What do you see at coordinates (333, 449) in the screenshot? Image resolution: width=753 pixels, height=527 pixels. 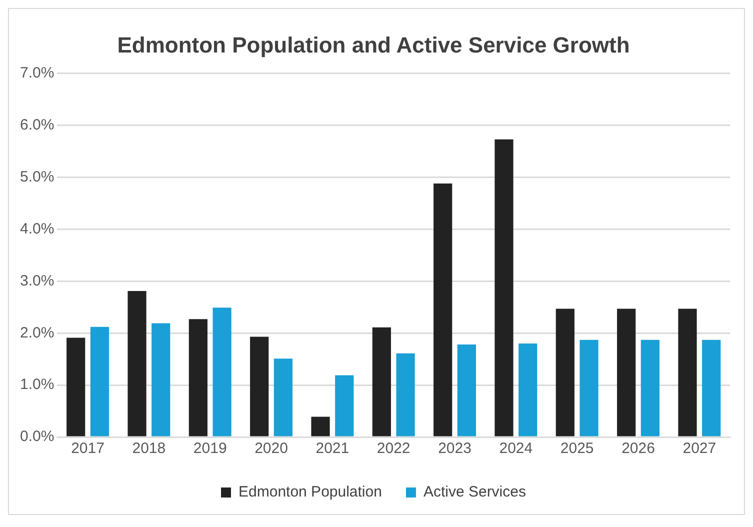 I see `x-tick-label: 2021` at bounding box center [333, 449].